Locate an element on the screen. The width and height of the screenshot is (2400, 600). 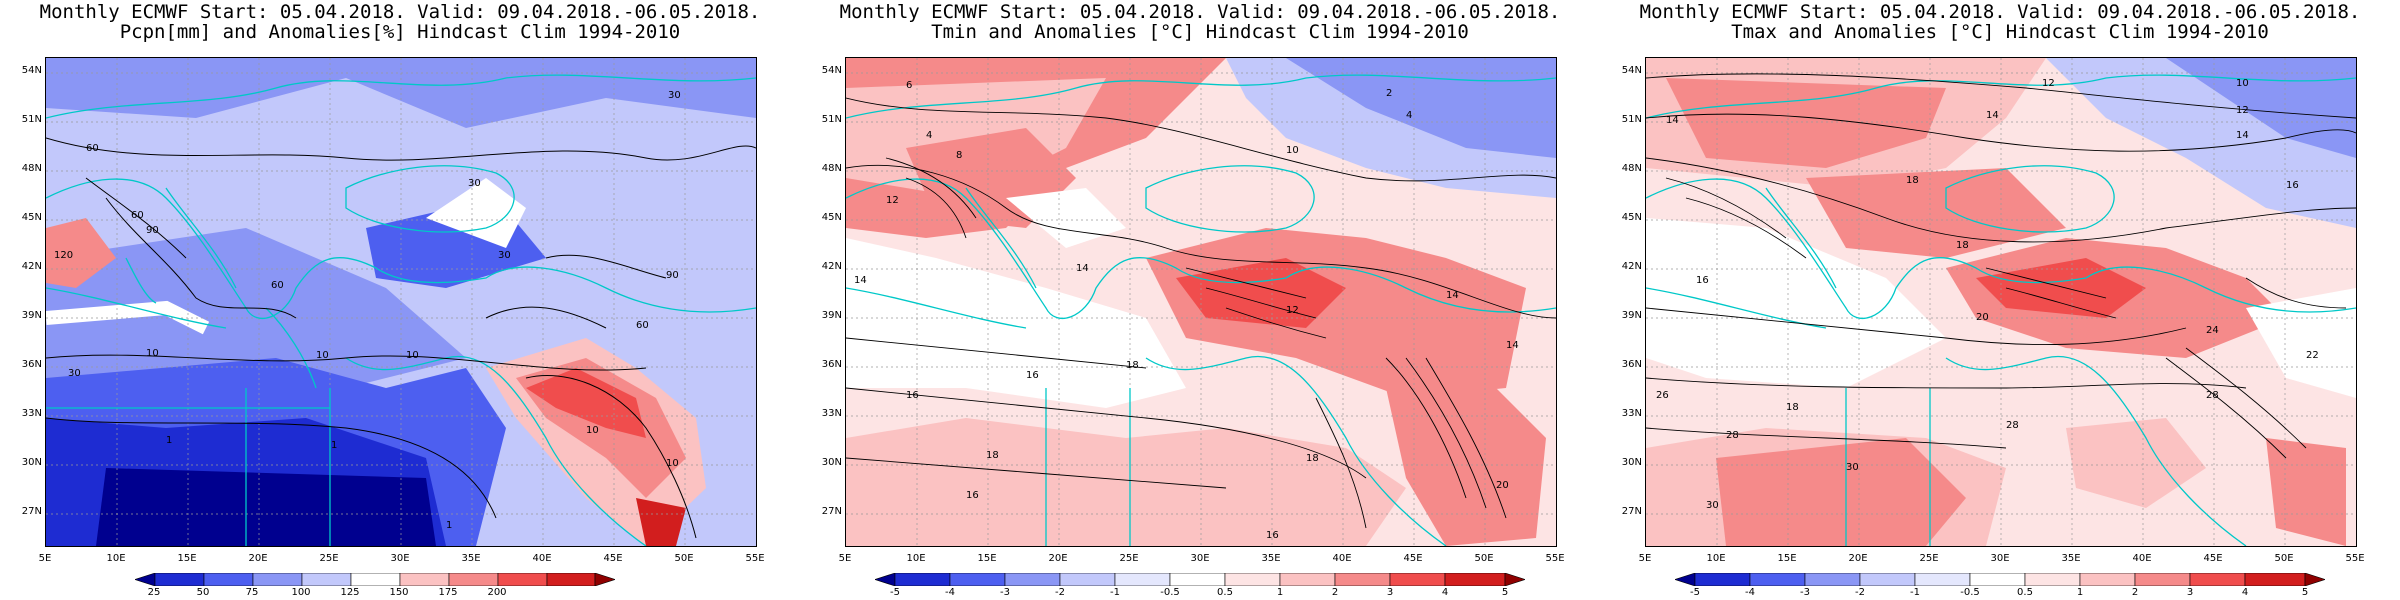
contour-label: 8 is located at coordinates (959, 155).